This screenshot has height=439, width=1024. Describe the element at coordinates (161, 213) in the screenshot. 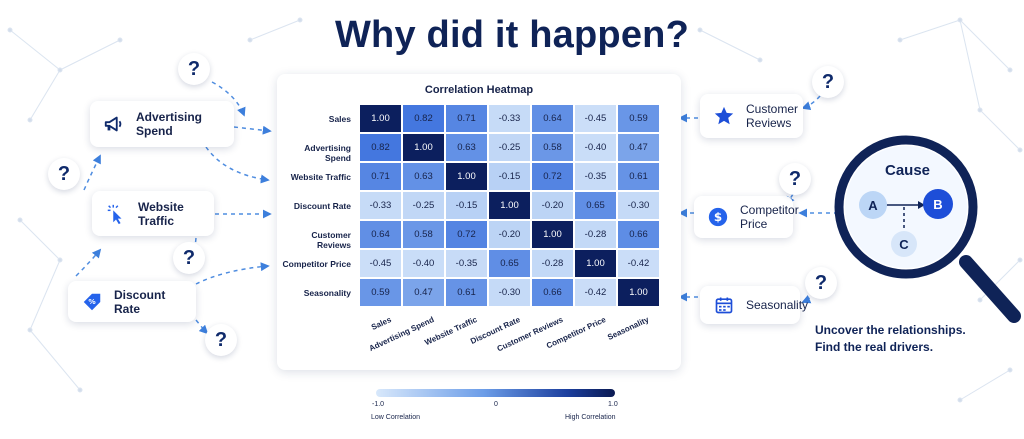

I see `factor-label: Website Traffic` at that location.